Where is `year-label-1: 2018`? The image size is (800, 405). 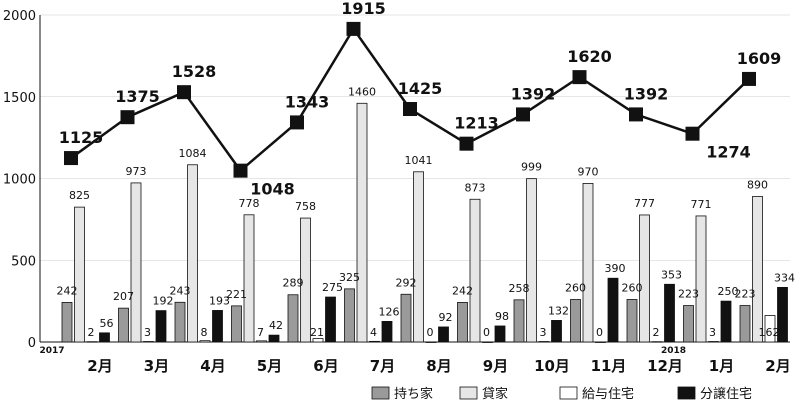
year-label-1: 2018 is located at coordinates (673, 351).